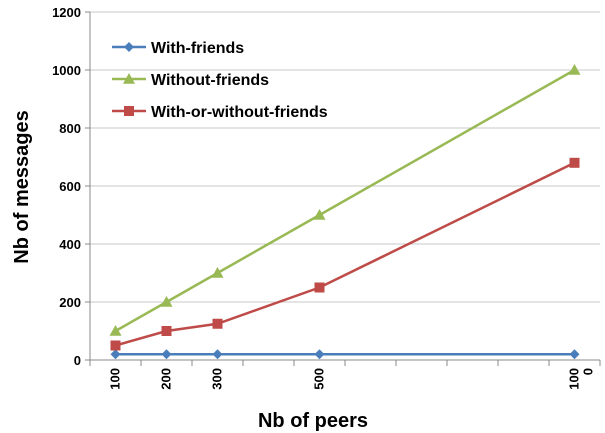 Image resolution: width=605 pixels, height=433 pixels. Describe the element at coordinates (70, 302) in the screenshot. I see `y-tick-label: 200` at that location.